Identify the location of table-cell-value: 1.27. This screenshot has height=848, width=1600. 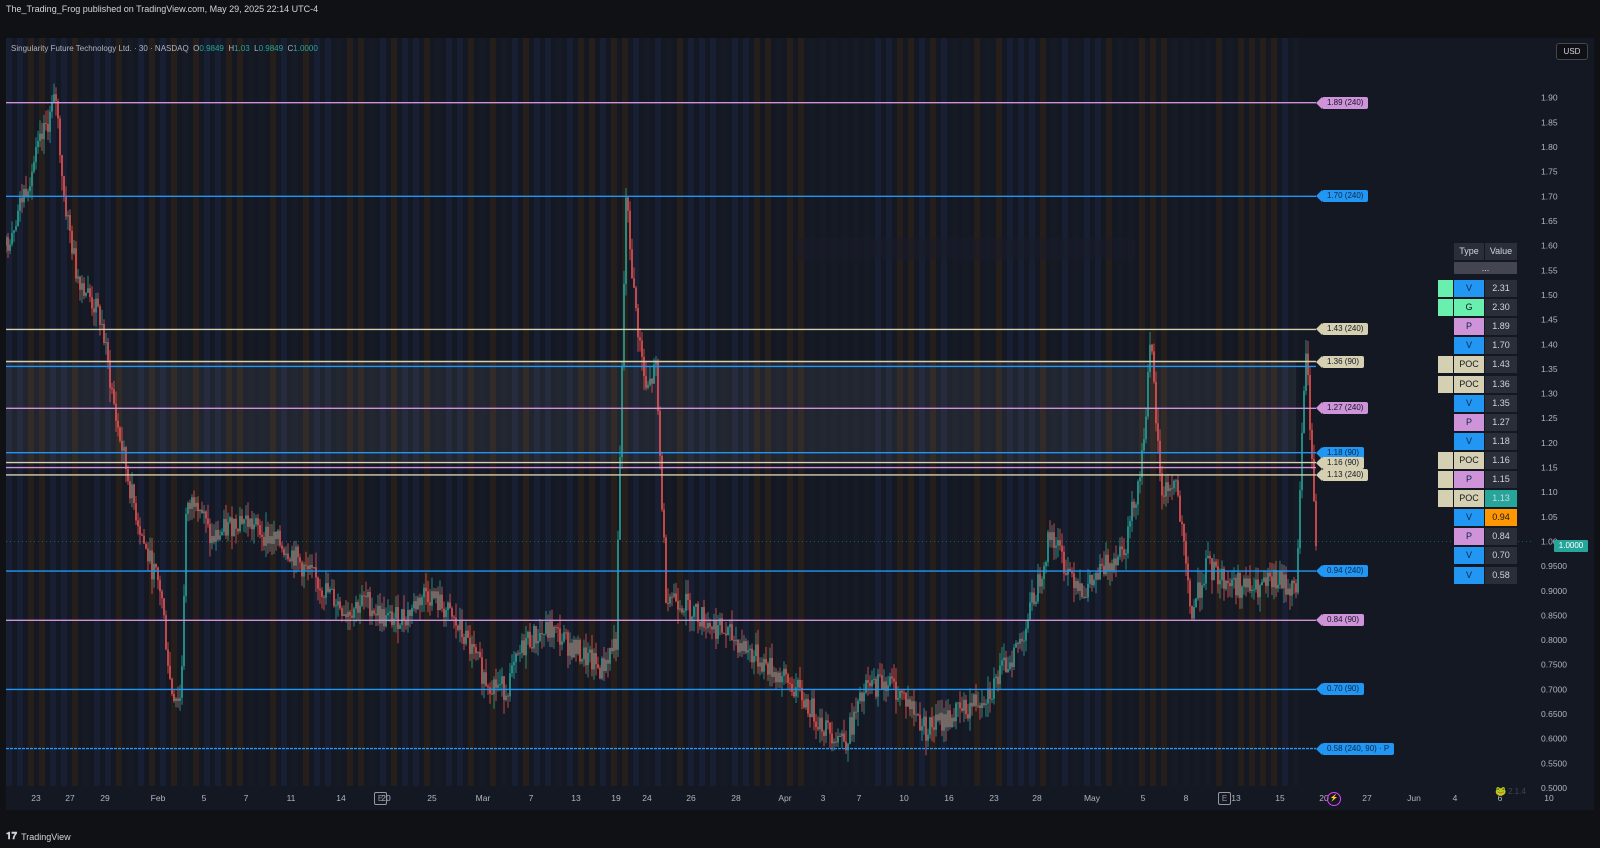
(1501, 422).